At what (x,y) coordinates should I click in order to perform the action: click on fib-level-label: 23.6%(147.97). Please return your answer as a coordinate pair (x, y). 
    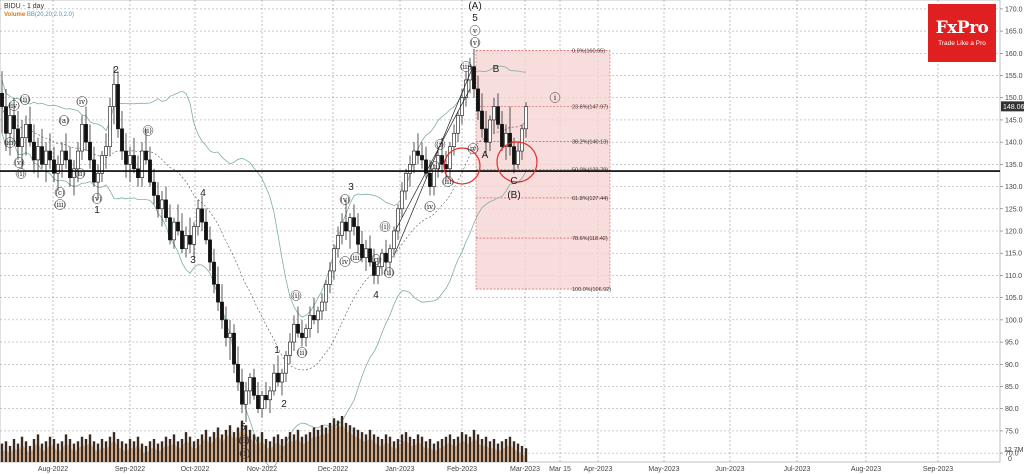
    Looking at the image, I should click on (590, 108).